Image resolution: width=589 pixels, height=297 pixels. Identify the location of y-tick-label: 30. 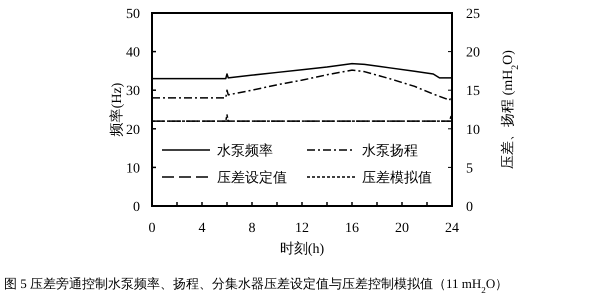
(133, 92).